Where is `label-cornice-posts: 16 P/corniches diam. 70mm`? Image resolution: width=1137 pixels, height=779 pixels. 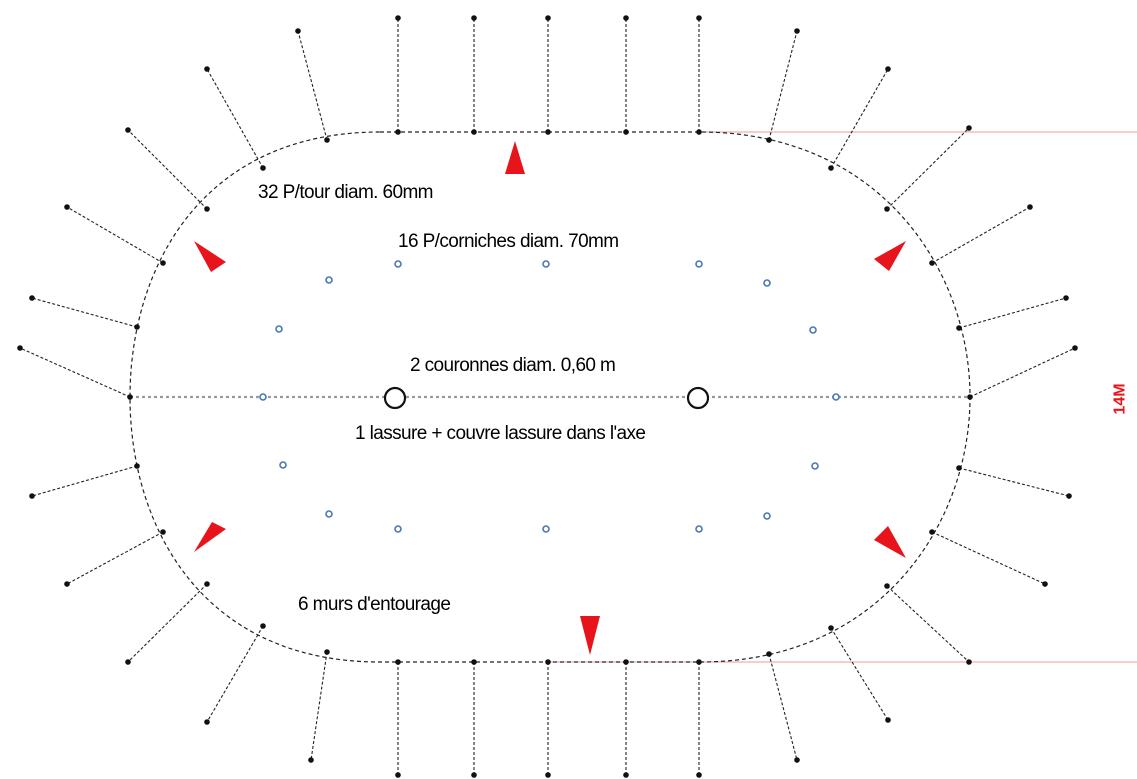 label-cornice-posts: 16 P/corniches diam. 70mm is located at coordinates (508, 241).